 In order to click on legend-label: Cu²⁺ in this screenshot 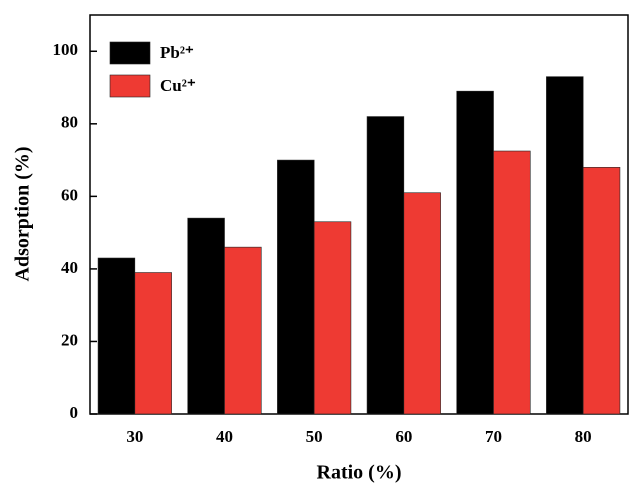, I will do `click(178, 85)`.